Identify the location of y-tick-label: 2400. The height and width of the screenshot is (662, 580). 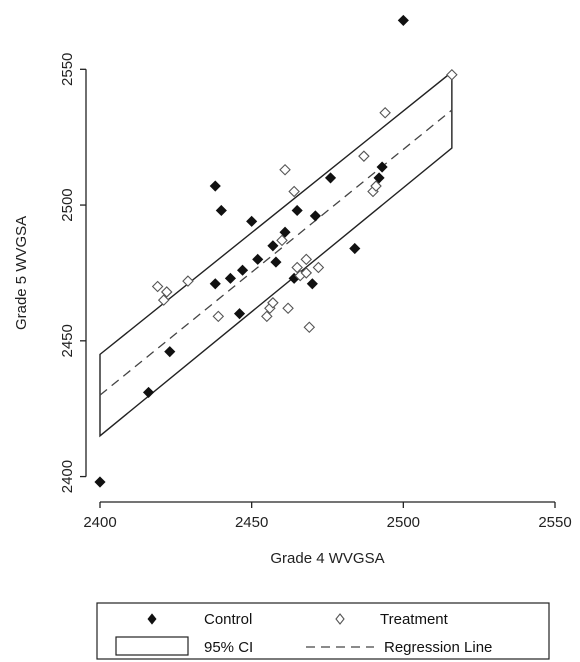
(67, 476).